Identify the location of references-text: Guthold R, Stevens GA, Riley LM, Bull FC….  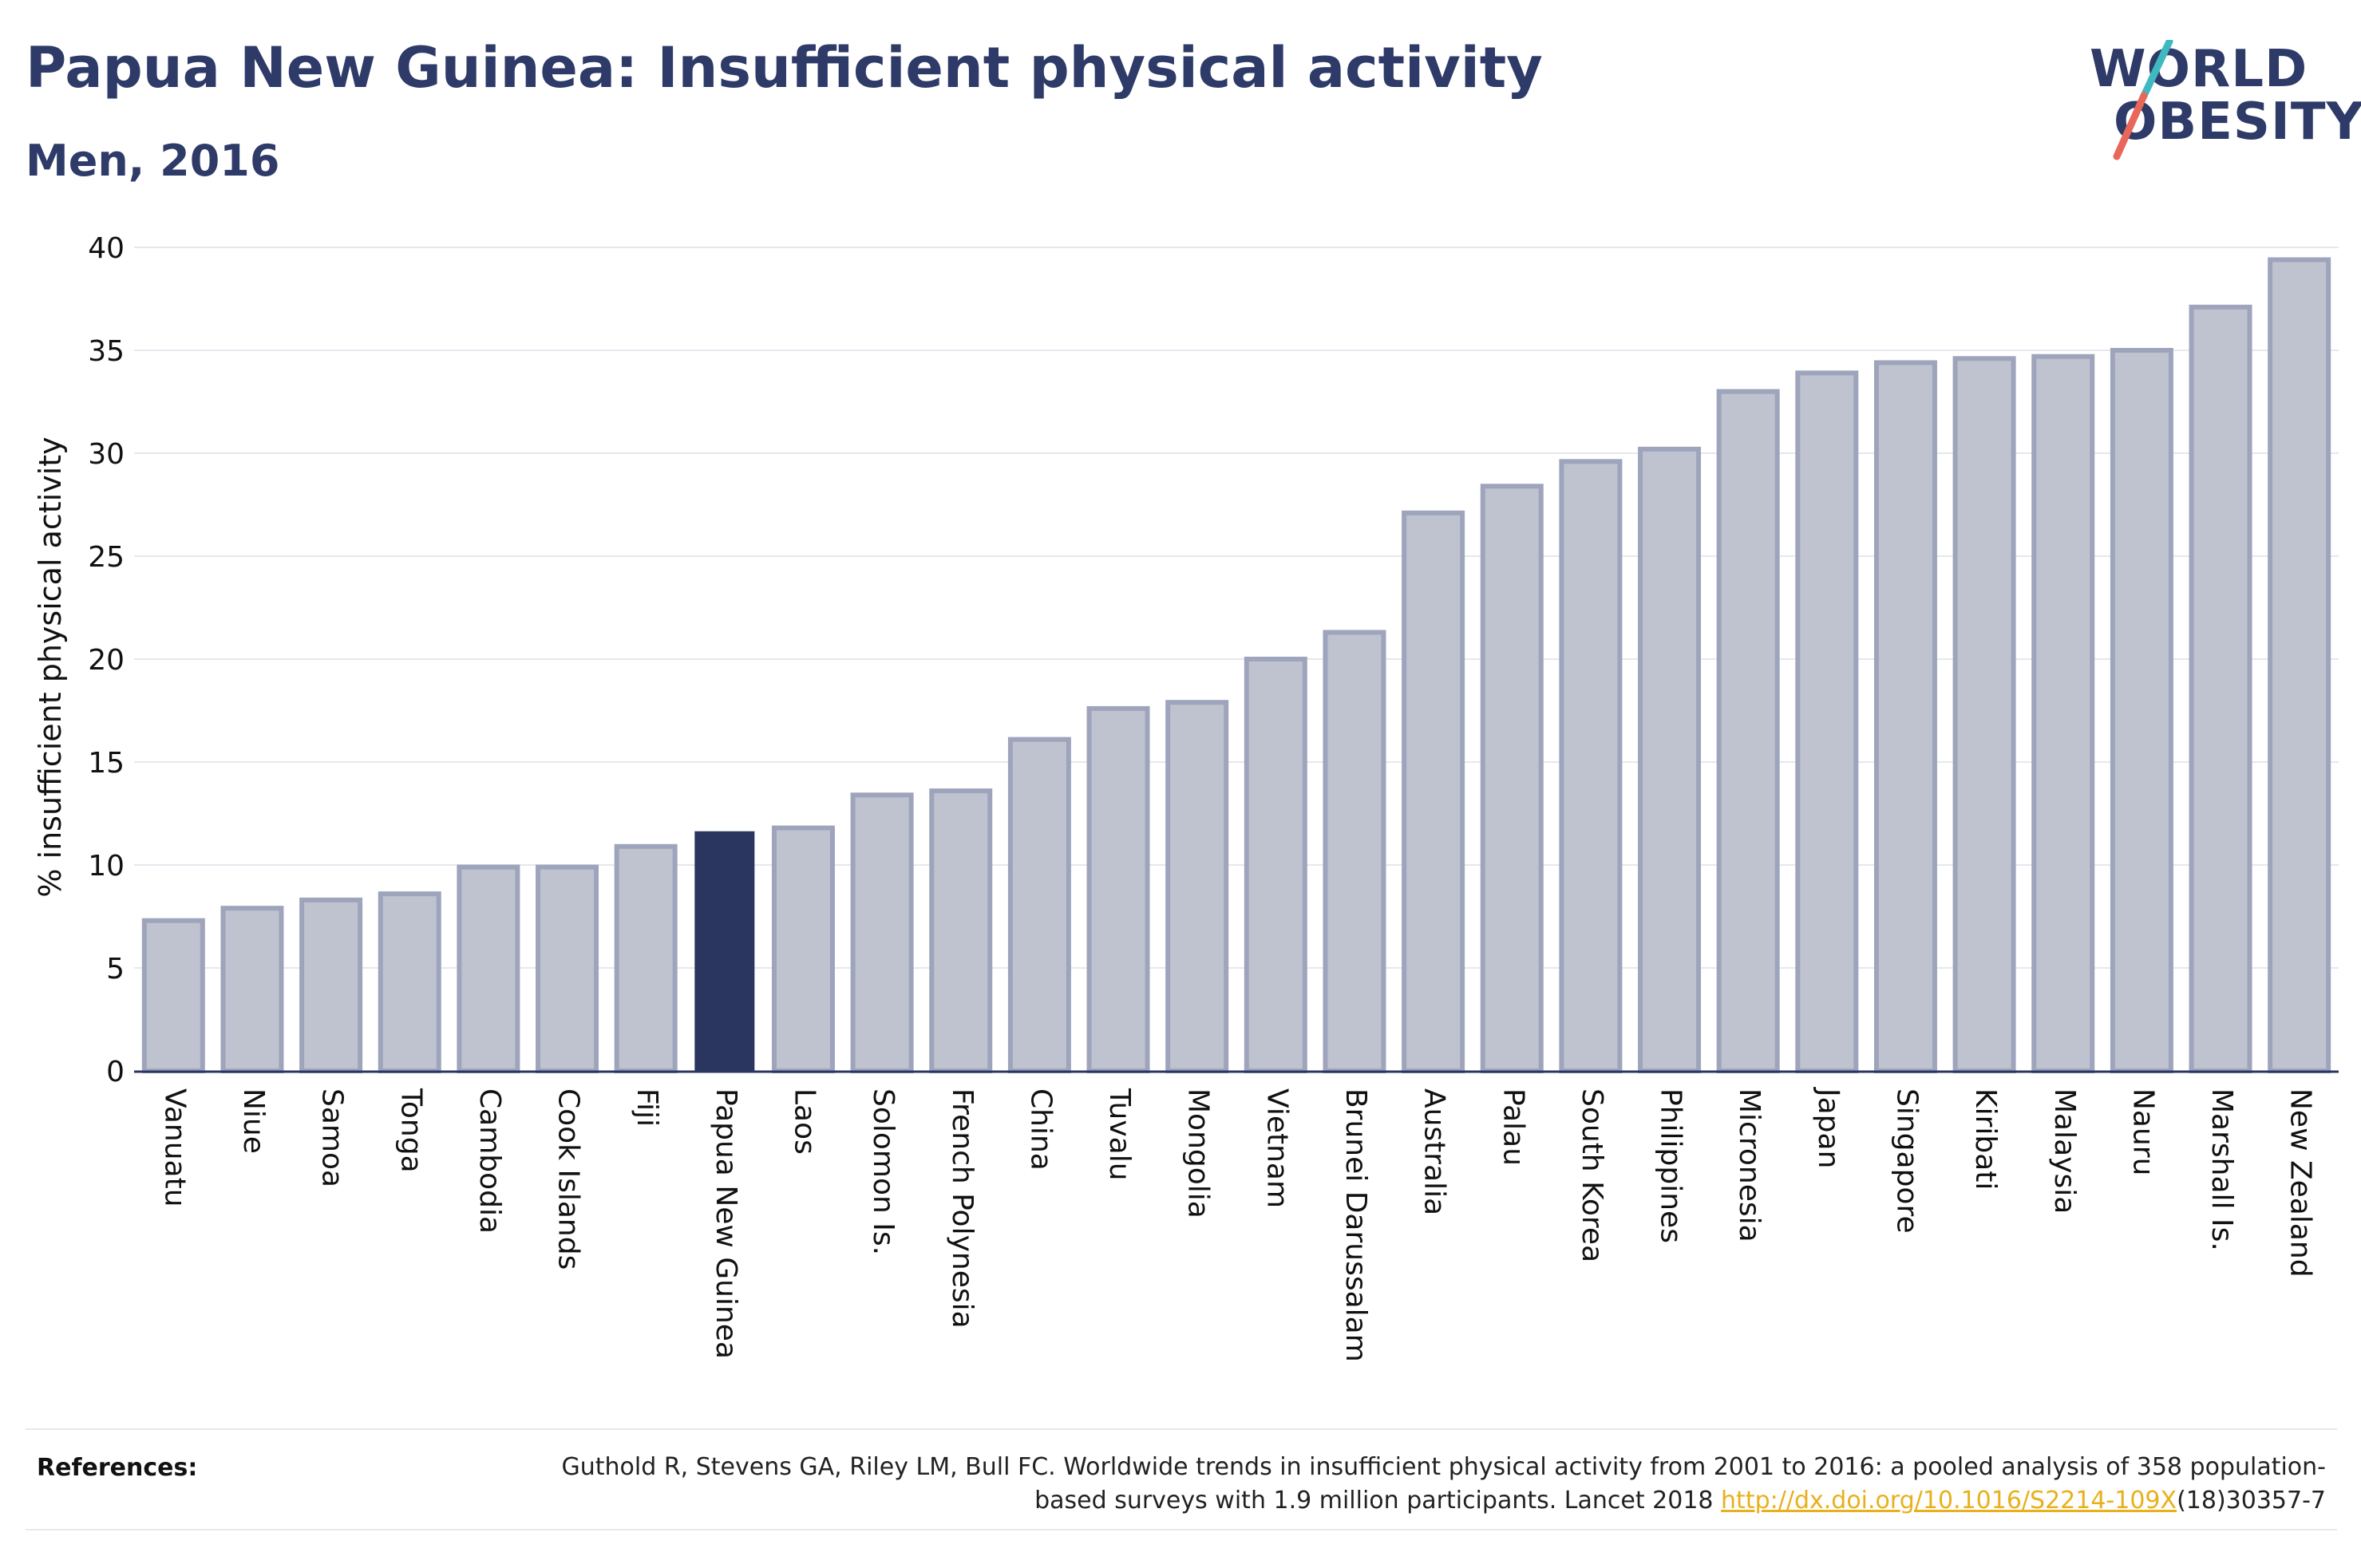
(1408, 1484).